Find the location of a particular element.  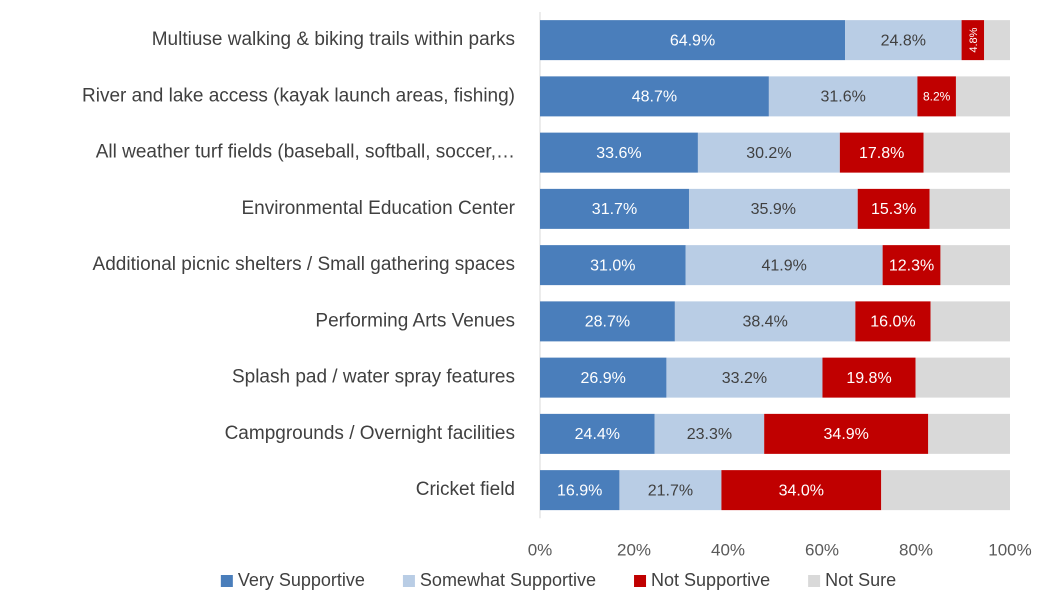

data-label: 34.9% is located at coordinates (846, 434).